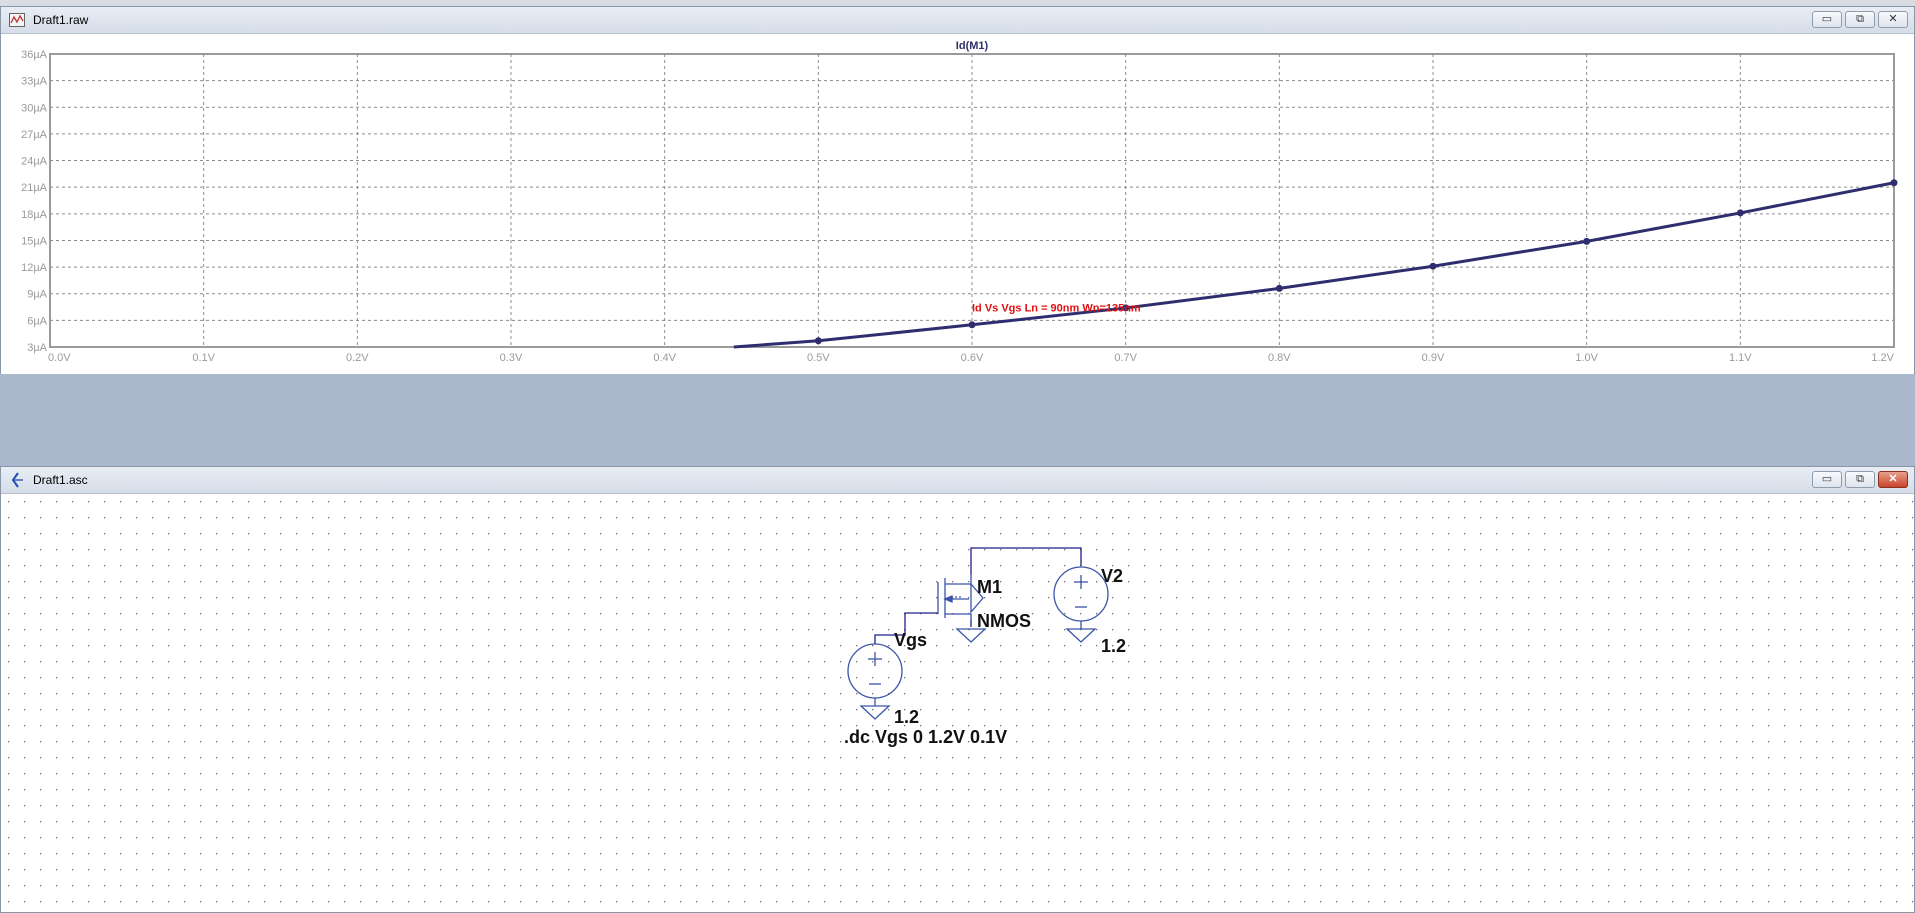  What do you see at coordinates (34, 108) in the screenshot?
I see `y-tick-label: 30µA` at bounding box center [34, 108].